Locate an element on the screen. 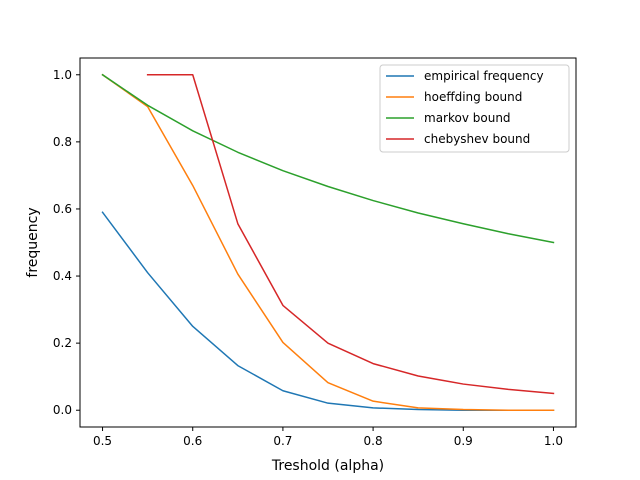 The image size is (640, 480). legend-label: markov bound is located at coordinates (467, 118).